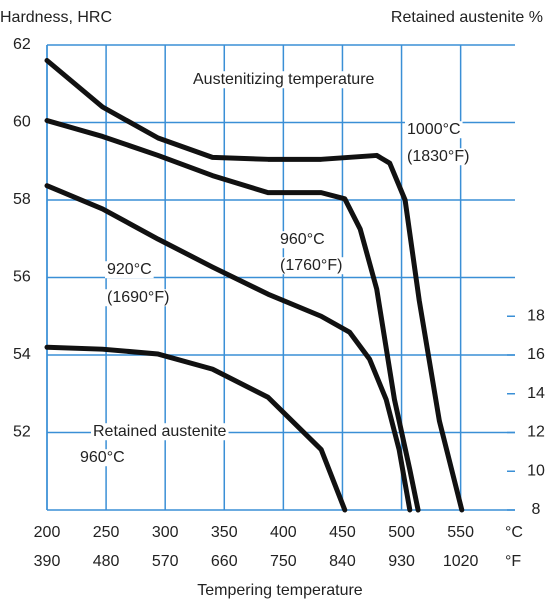  Describe the element at coordinates (224, 532) in the screenshot. I see `x-tick-label: 350` at that location.